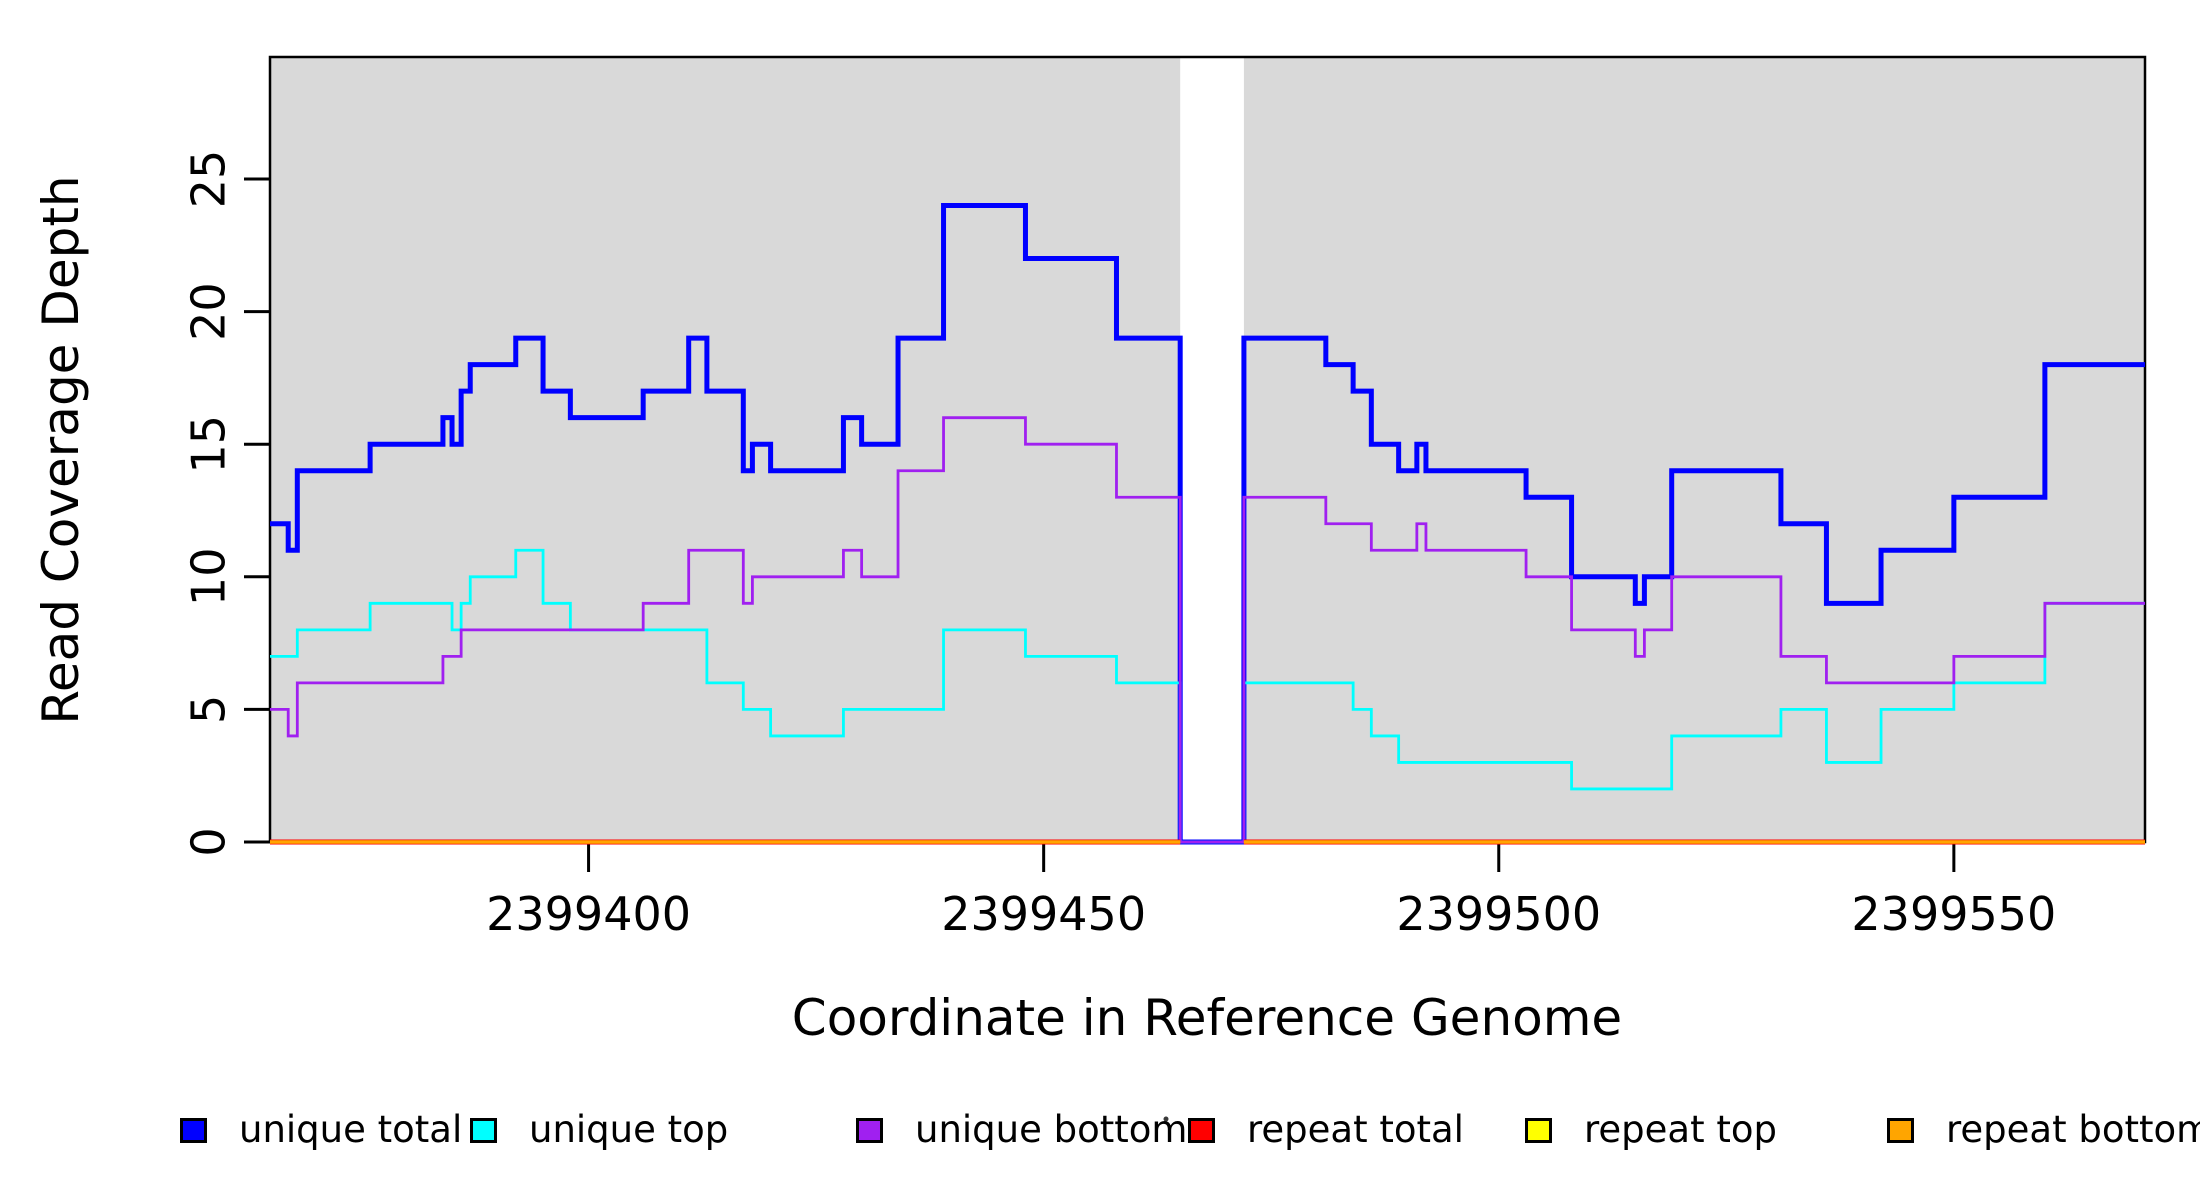 This screenshot has width=2200, height=1204. What do you see at coordinates (209, 444) in the screenshot?
I see `y-tick-label: 15` at bounding box center [209, 444].